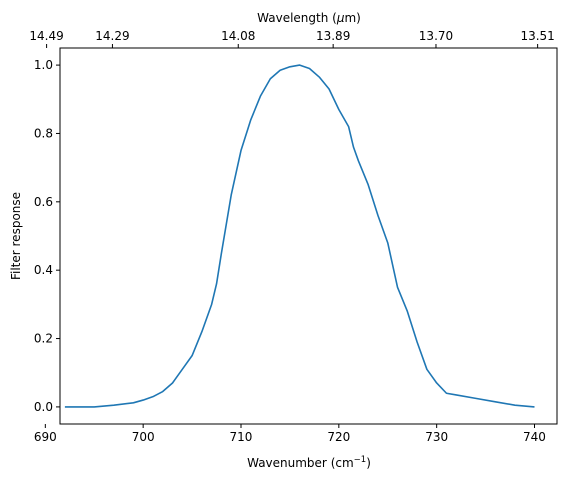 This screenshot has width=570, height=480. I want to click on top-x-axis-title: Wavelength (μm), so click(309, 18).